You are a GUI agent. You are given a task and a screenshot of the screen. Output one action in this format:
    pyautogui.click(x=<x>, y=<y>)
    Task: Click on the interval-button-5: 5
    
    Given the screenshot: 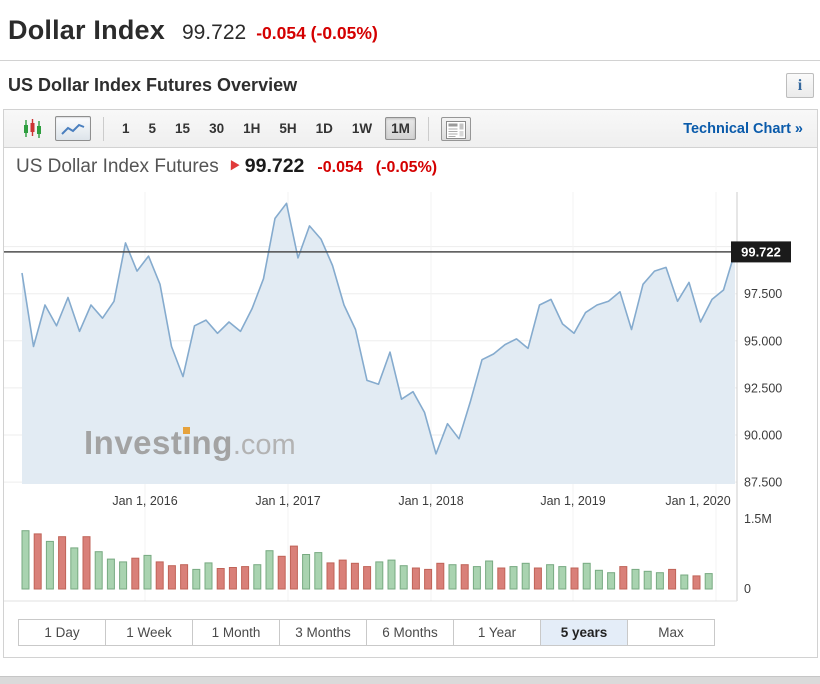 What is the action you would take?
    pyautogui.click(x=153, y=128)
    